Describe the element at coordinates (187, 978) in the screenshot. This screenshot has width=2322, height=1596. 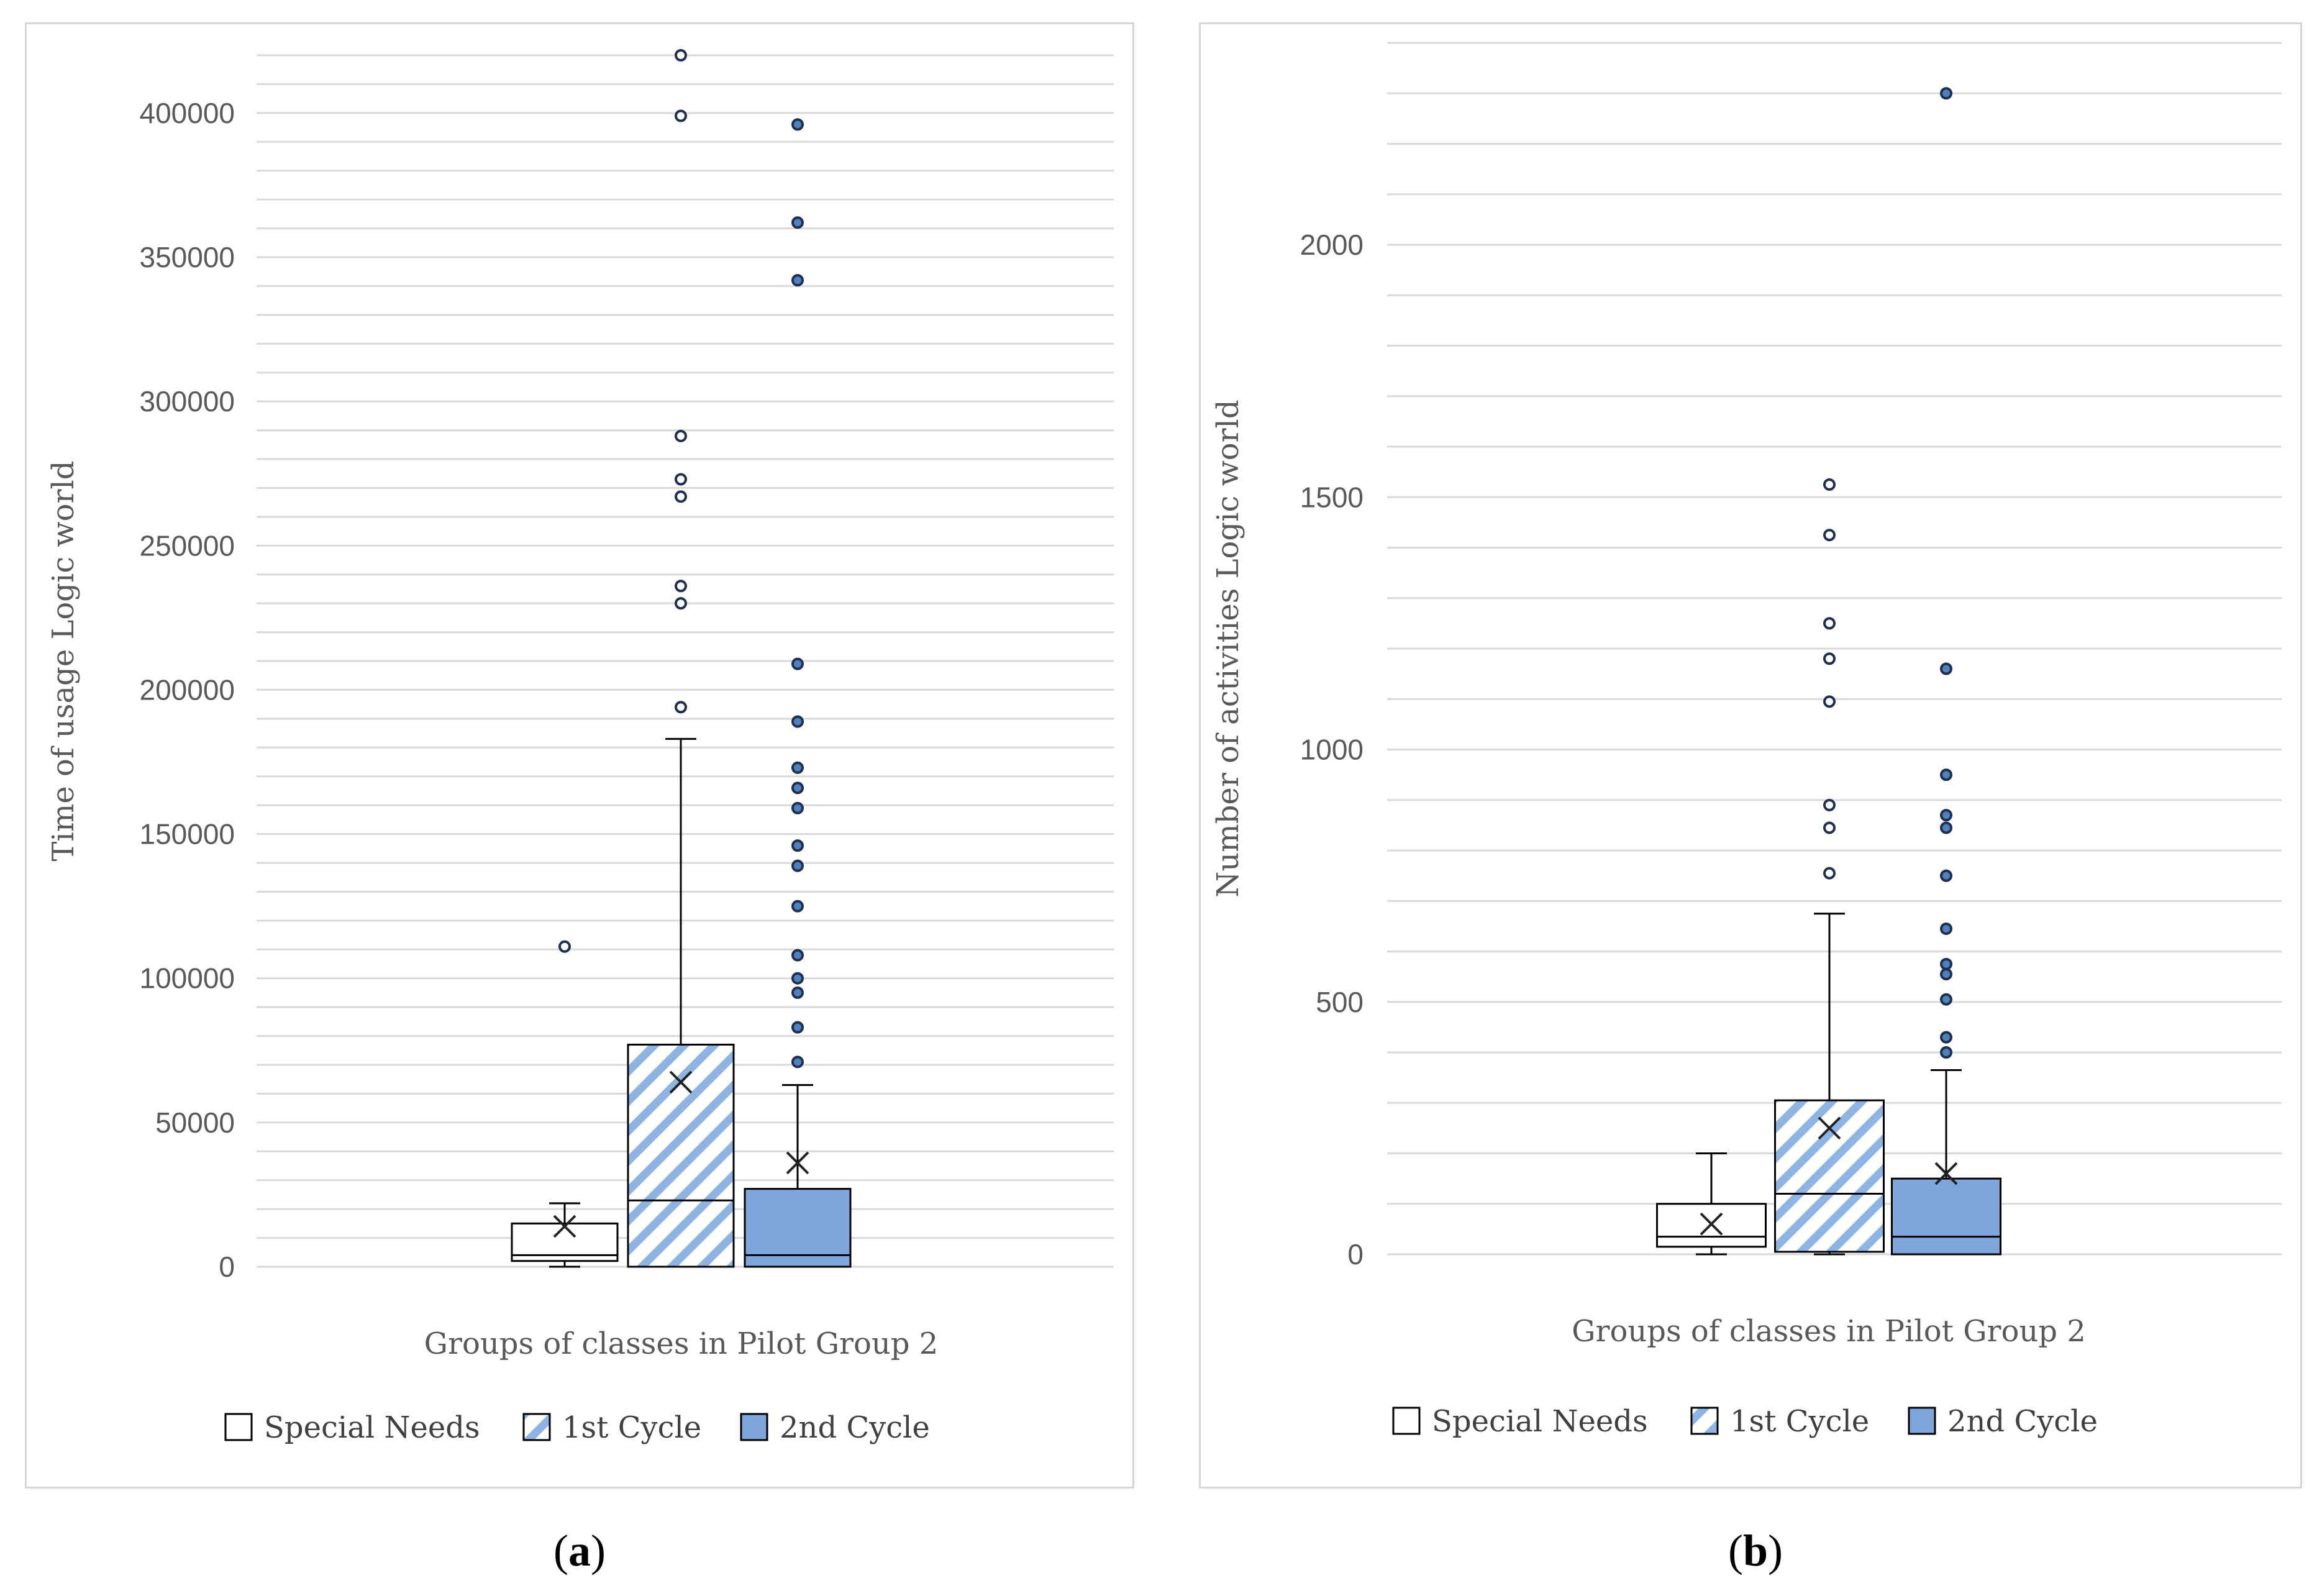
I see `y-tick-label: 100000` at that location.